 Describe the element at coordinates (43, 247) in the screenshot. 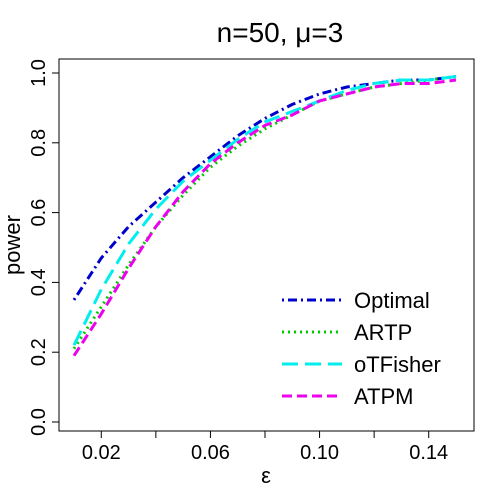

I see `y-axis: 0.0 0.2 0.4 0.6 0.8 1.0` at that location.